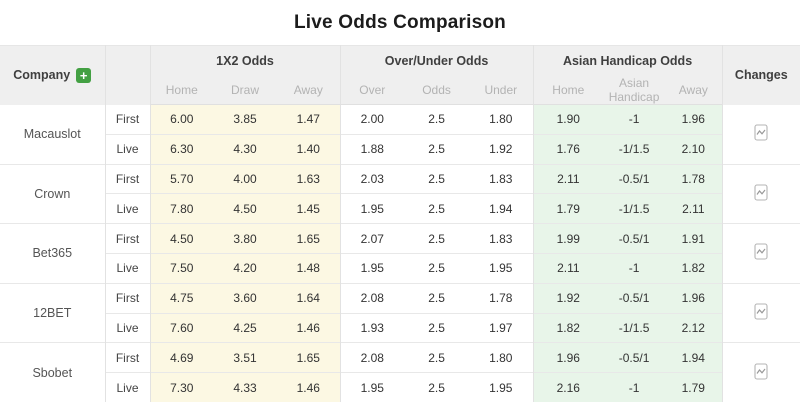 The height and width of the screenshot is (402, 800). I want to click on company-column-header: Company +, so click(52, 75).